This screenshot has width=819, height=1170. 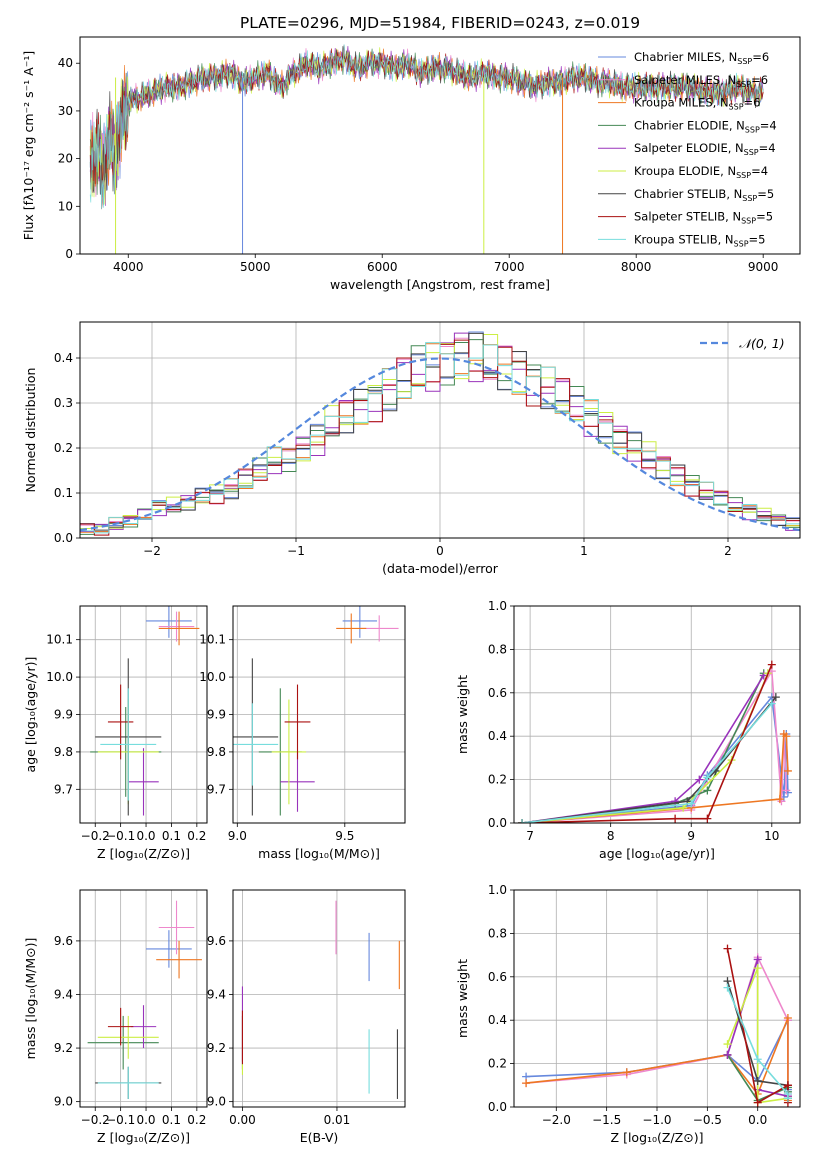 What do you see at coordinates (691, 836) in the screenshot?
I see `x-tick-label: 9` at bounding box center [691, 836].